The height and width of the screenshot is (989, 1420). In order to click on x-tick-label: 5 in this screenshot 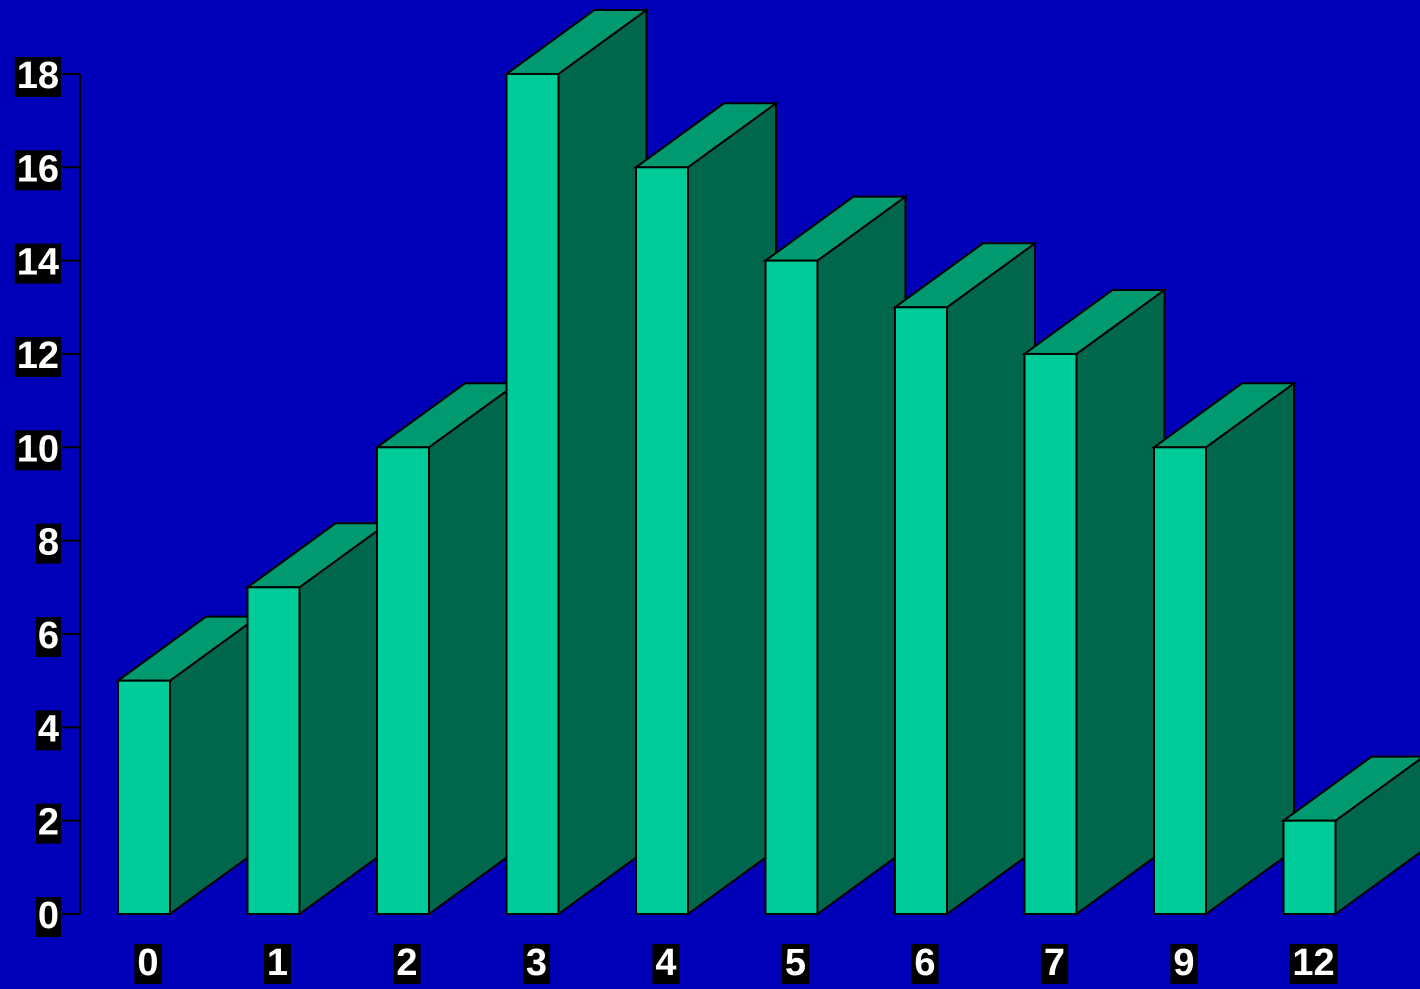, I will do `click(795, 963)`.